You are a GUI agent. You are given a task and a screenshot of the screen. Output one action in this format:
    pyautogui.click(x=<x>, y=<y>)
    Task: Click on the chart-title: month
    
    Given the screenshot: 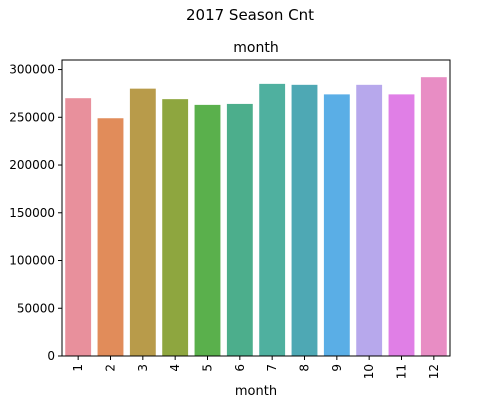 What is the action you would take?
    pyautogui.click(x=255, y=48)
    